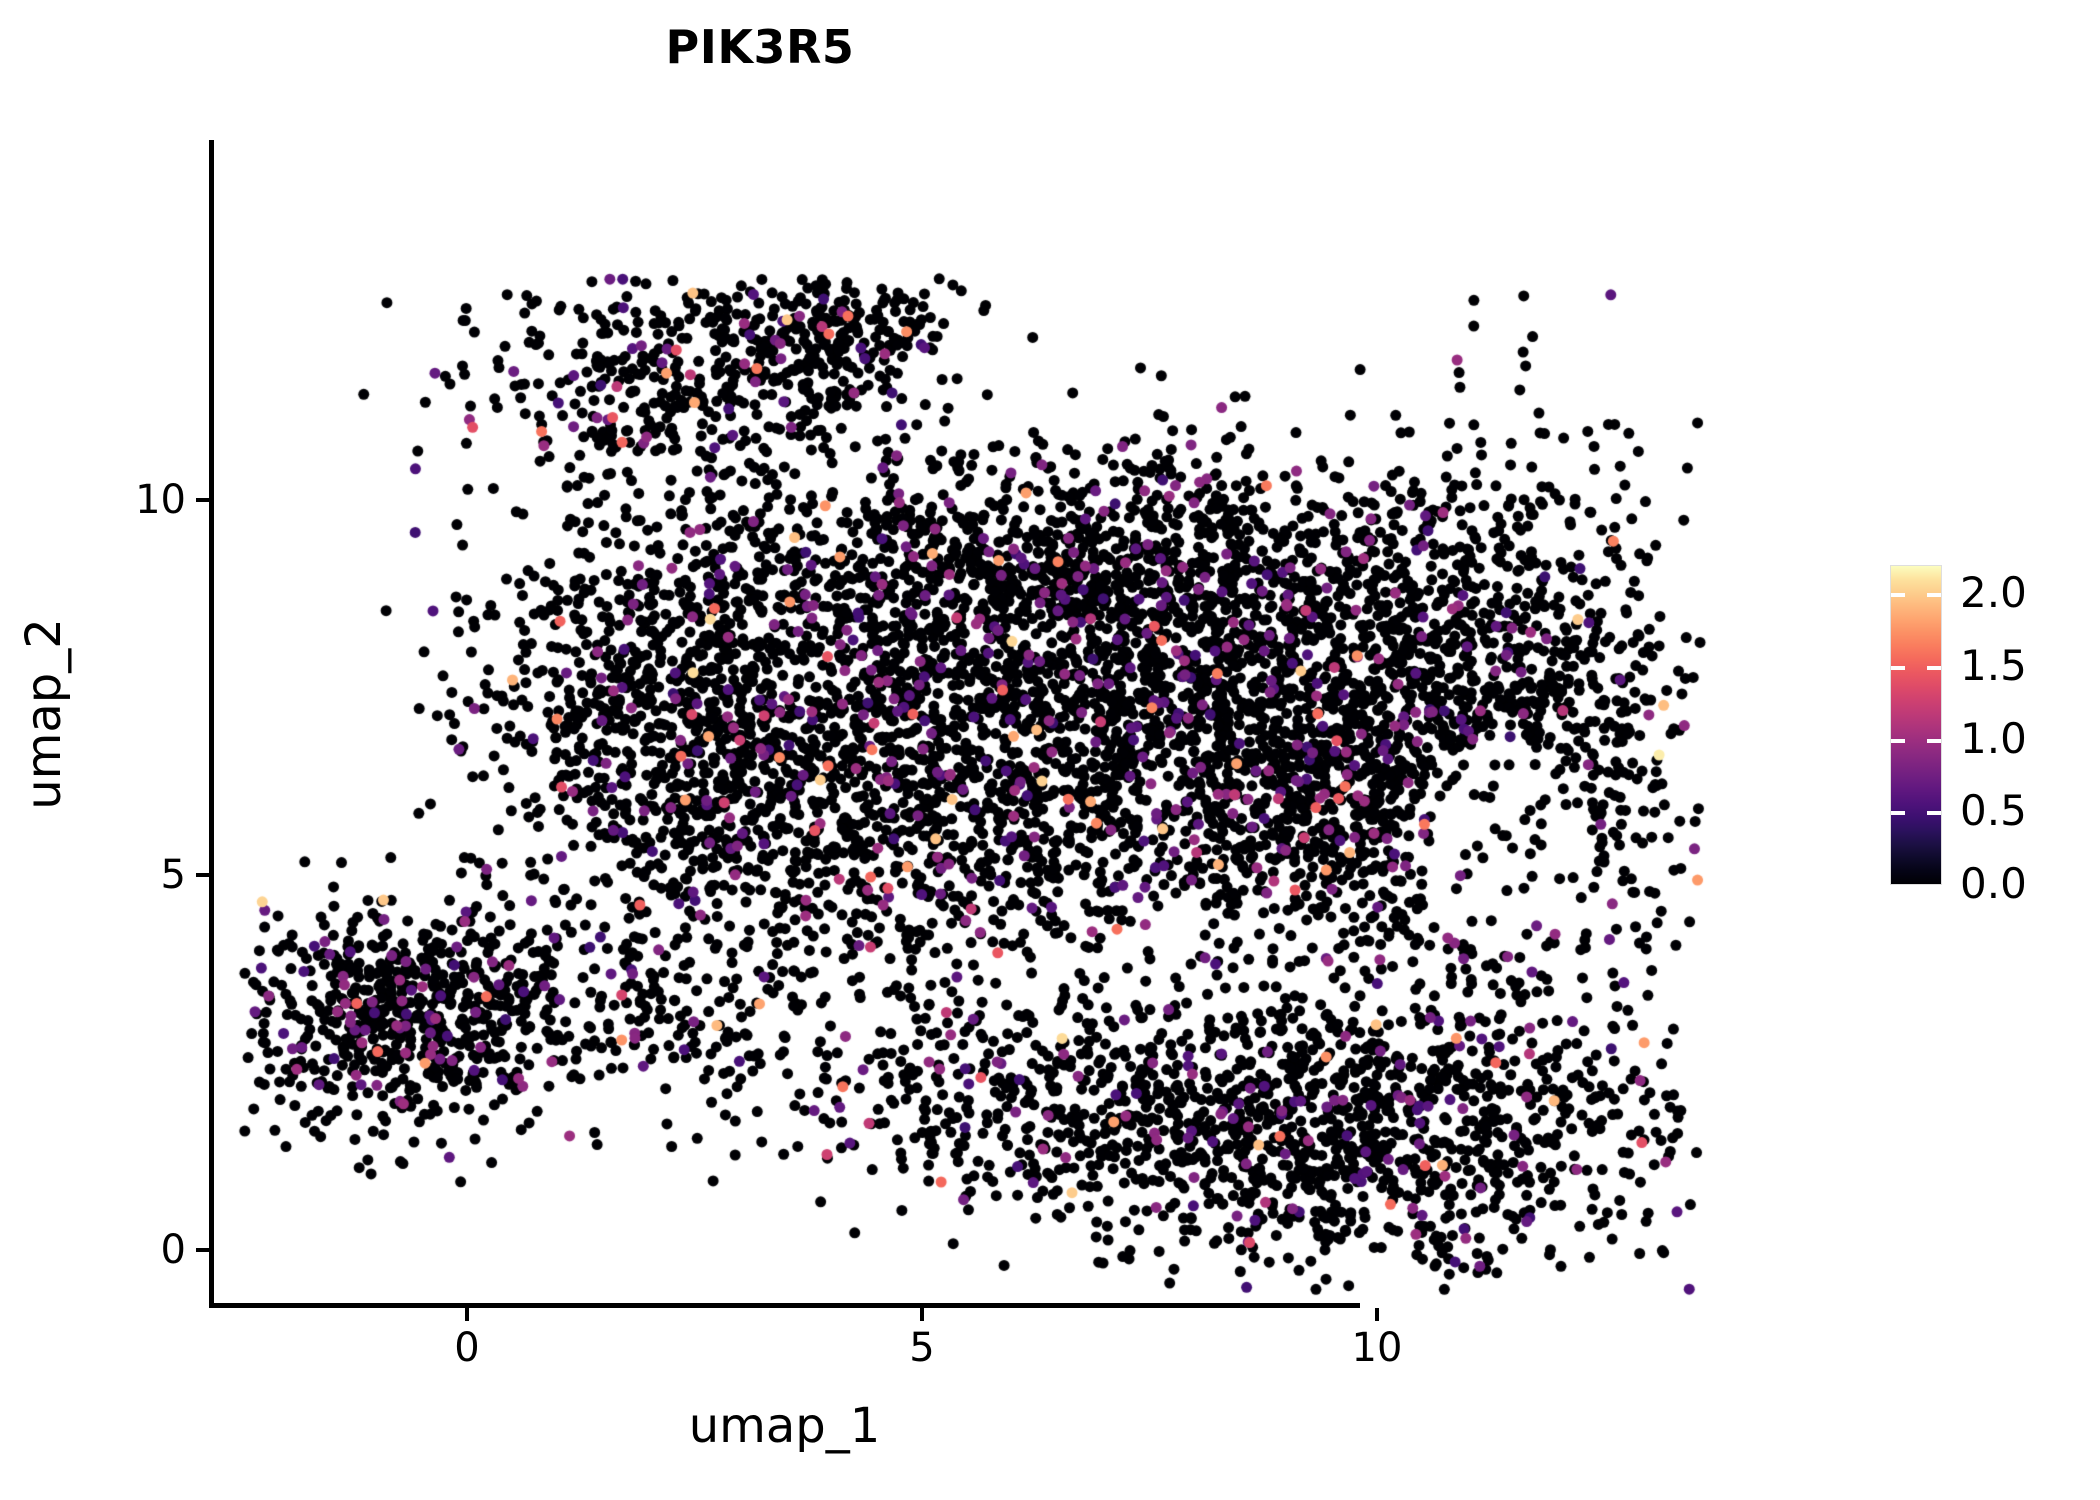  I want to click on y-tick-label-0-wrap: 0, so click(93, 1250).